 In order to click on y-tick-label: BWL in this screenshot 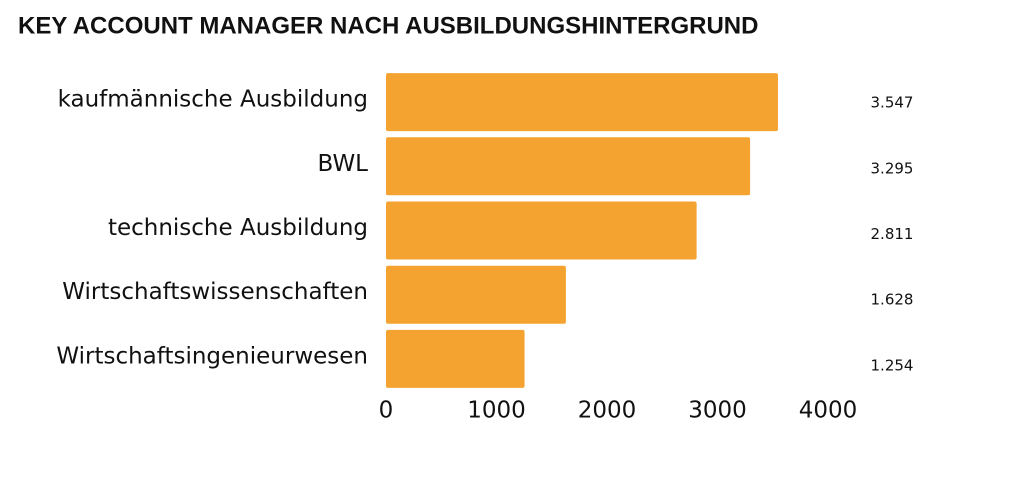, I will do `click(342, 164)`.